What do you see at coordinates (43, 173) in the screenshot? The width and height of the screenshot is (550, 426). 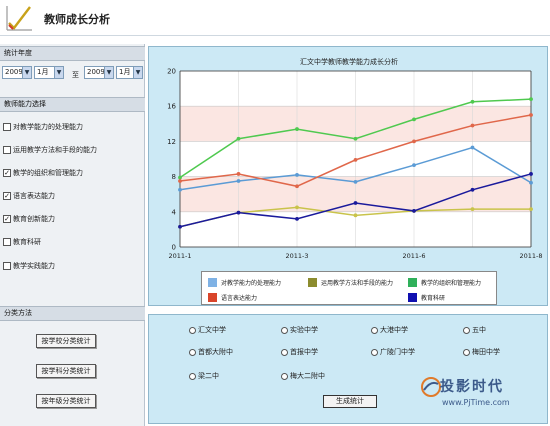 I see `ability-option: ✓ 教学的组织和管理能力` at bounding box center [43, 173].